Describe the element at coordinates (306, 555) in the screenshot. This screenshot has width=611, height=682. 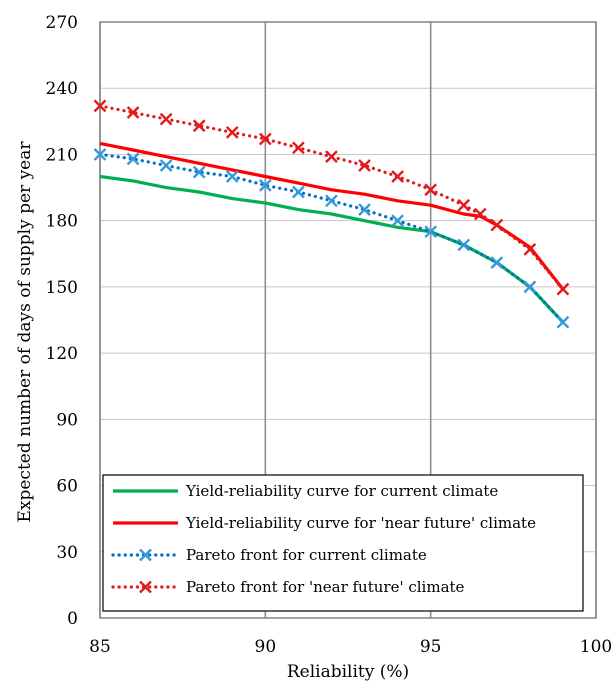
I see `legend-label: Pareto front for current climate` at that location.